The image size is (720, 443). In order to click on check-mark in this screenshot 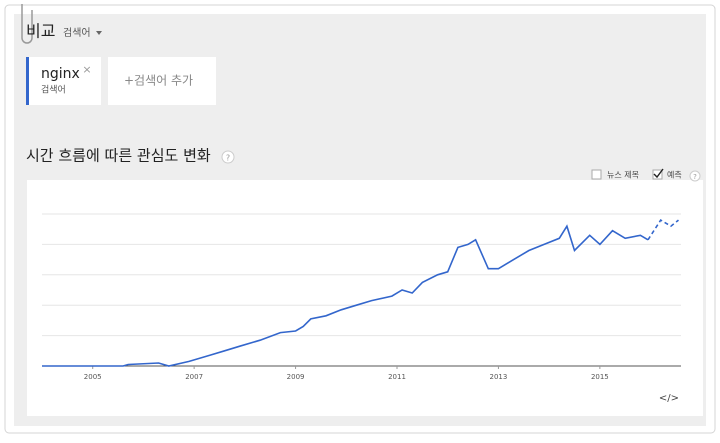, I will do `click(658, 173)`.